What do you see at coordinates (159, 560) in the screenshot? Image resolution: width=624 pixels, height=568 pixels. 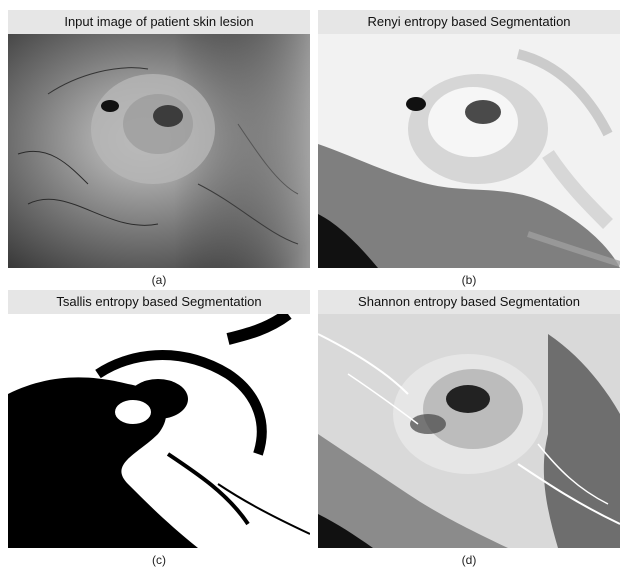 I see `caption-c: (c)` at bounding box center [159, 560].